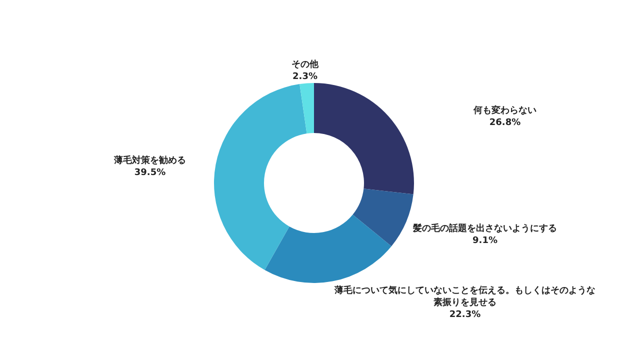 This screenshot has width=640, height=360. What do you see at coordinates (306, 64) in the screenshot?
I see `slice-label: その他` at bounding box center [306, 64].